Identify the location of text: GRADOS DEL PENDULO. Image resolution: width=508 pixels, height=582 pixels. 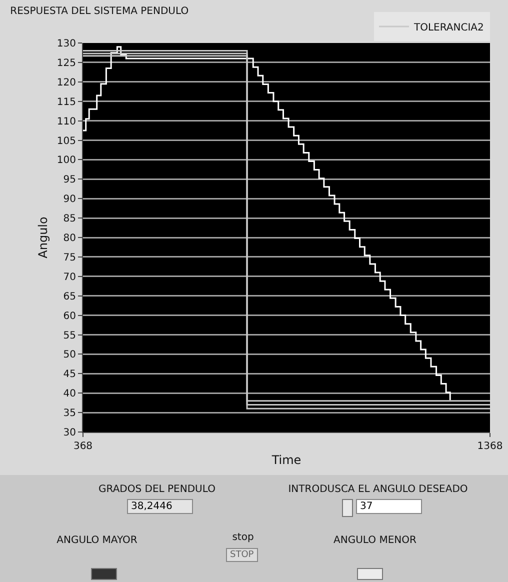
(157, 489).